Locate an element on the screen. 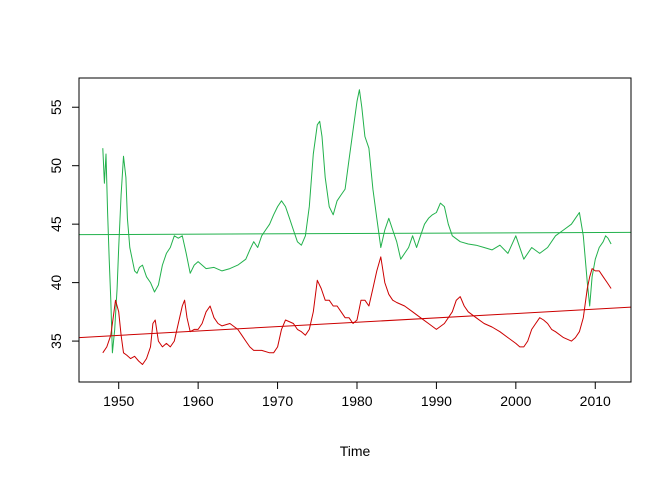 The width and height of the screenshot is (672, 480). x-tick-label: 1980 is located at coordinates (356, 401).